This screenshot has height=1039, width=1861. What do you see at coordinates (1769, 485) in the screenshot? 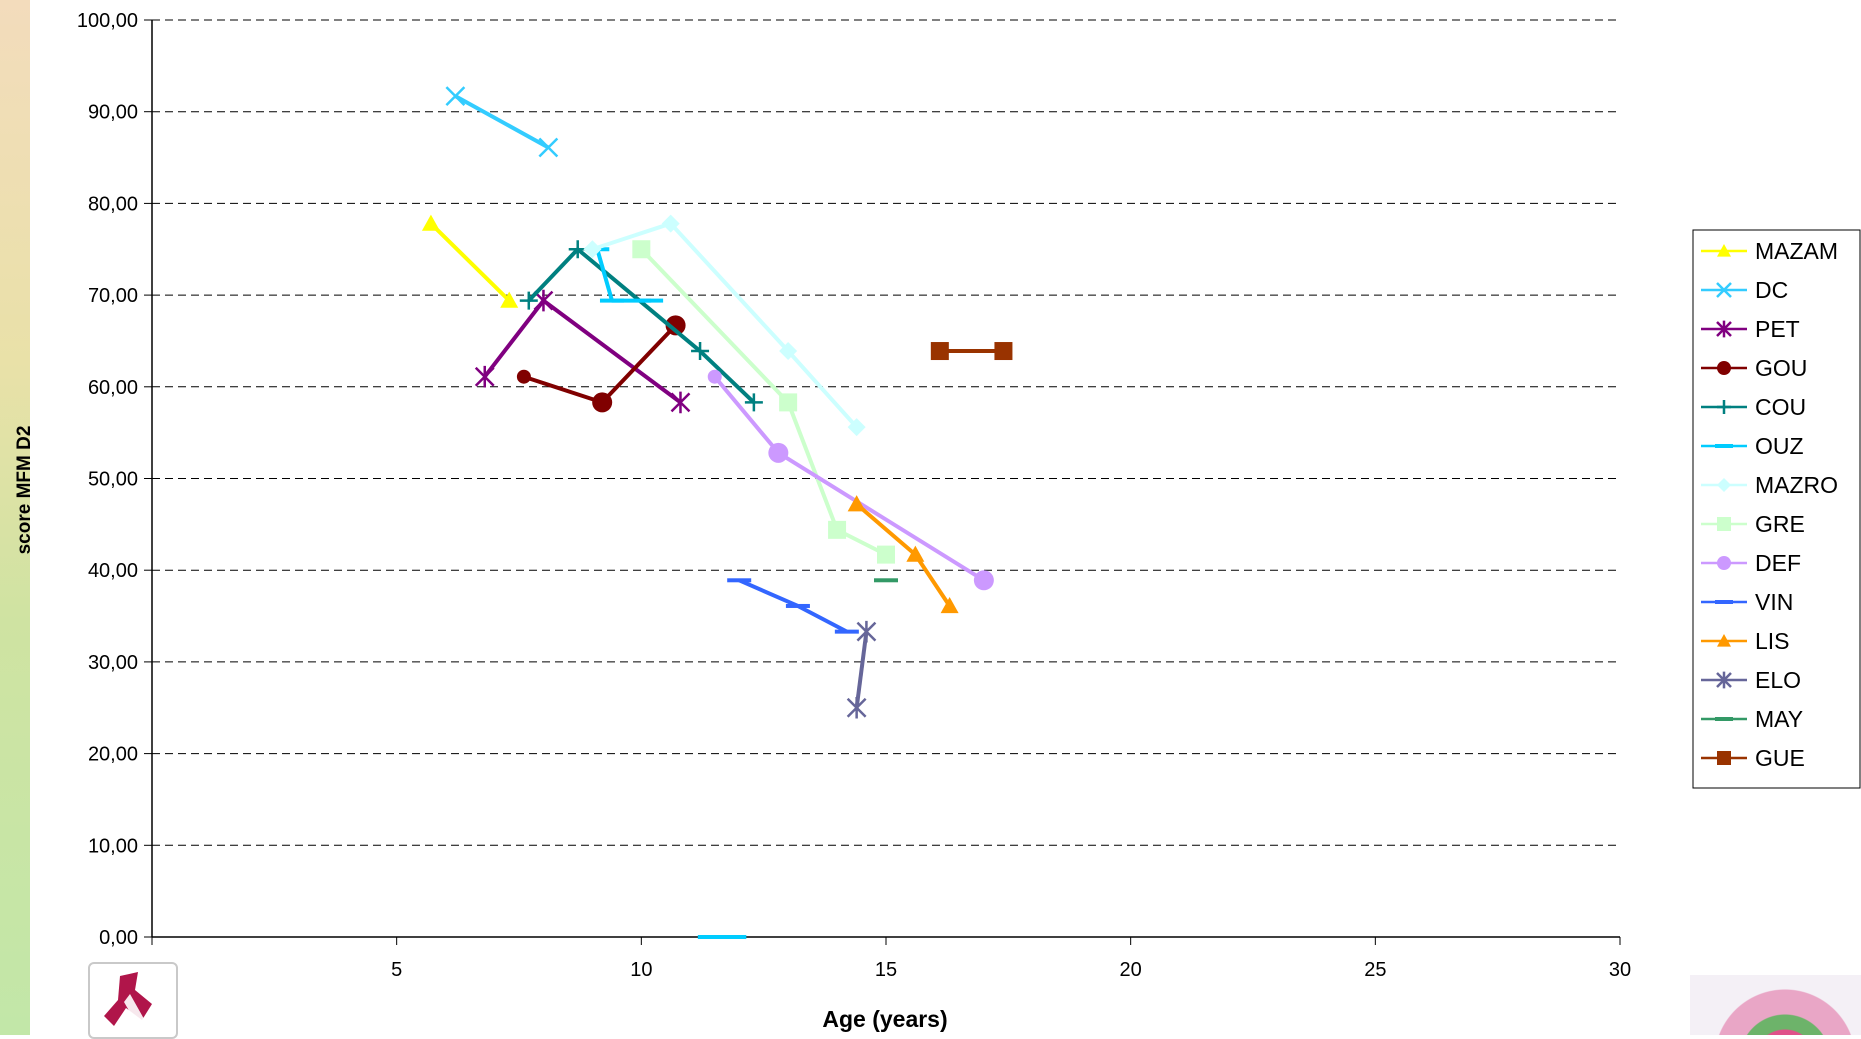
I see `legend-item-mazro: MAZRO` at bounding box center [1769, 485].